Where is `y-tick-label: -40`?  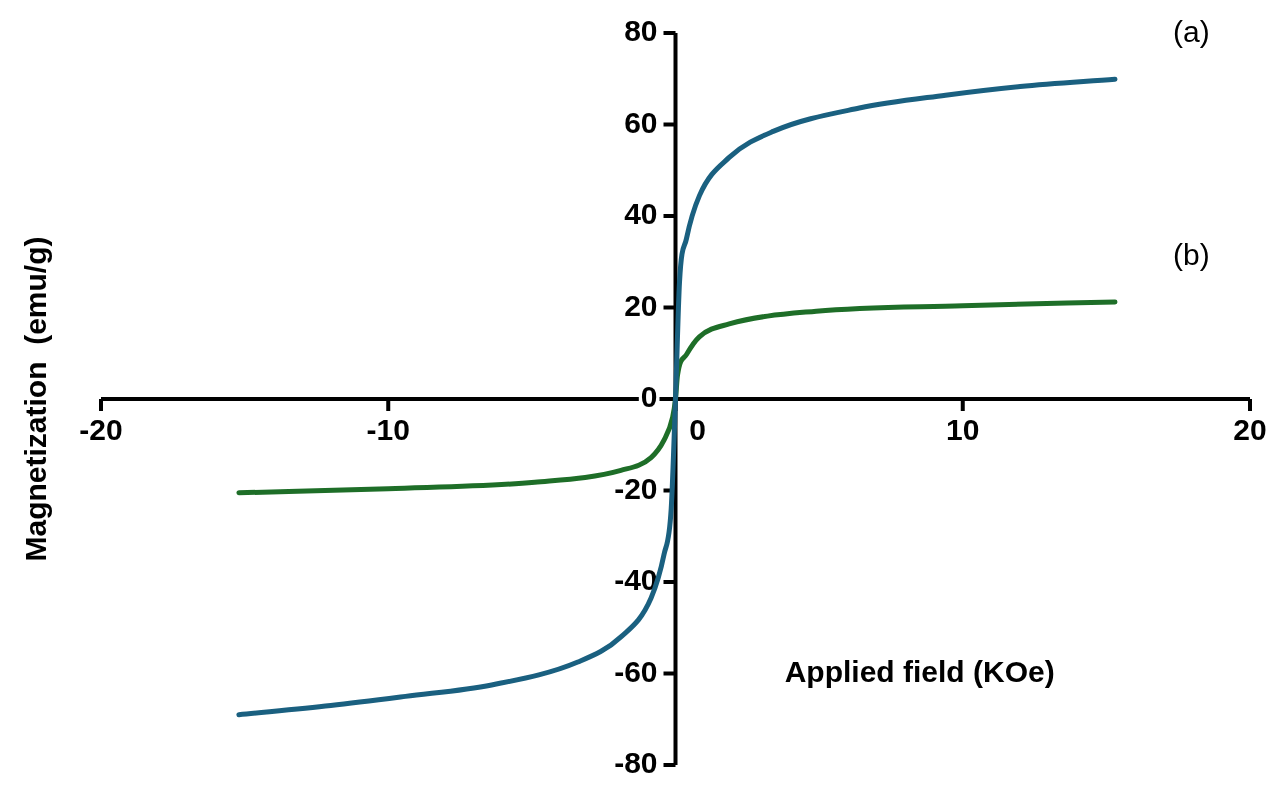 y-tick-label: -40 is located at coordinates (636, 580).